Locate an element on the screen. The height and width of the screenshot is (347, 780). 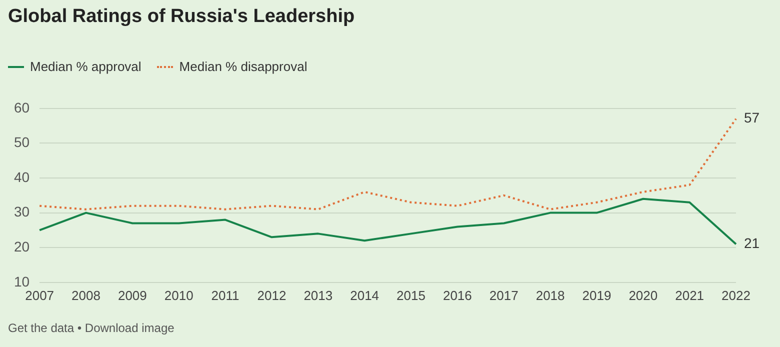
data-label: 57 is located at coordinates (752, 118).